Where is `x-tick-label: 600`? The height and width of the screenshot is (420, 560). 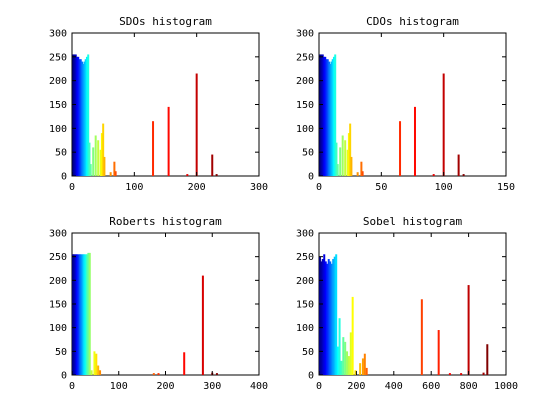 x-tick-label: 600 is located at coordinates (431, 386).